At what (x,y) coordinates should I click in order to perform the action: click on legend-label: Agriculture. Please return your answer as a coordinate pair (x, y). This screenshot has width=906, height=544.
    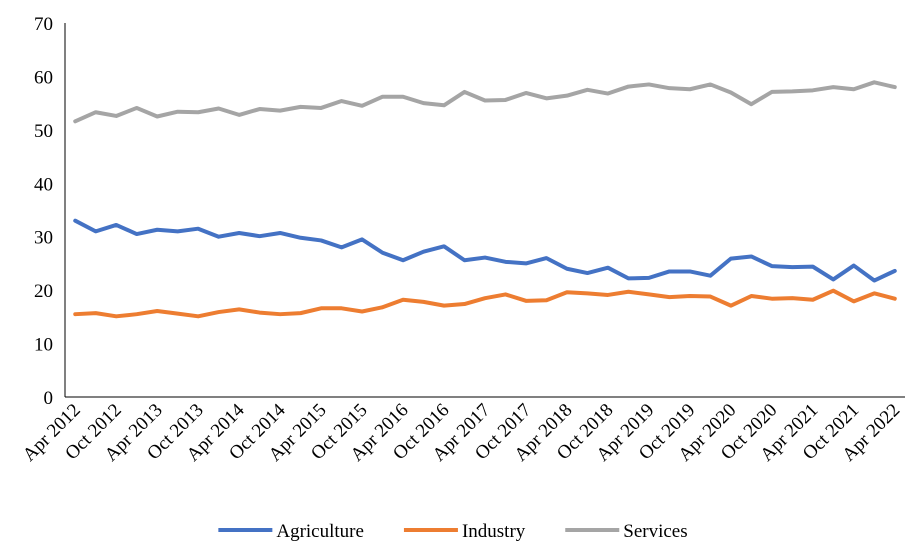
    Looking at the image, I should click on (320, 531).